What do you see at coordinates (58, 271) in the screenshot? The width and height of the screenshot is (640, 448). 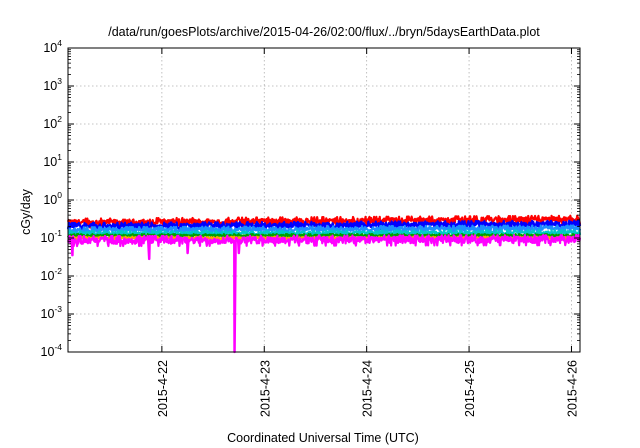 I see `y-tick-exponent: -2` at bounding box center [58, 271].